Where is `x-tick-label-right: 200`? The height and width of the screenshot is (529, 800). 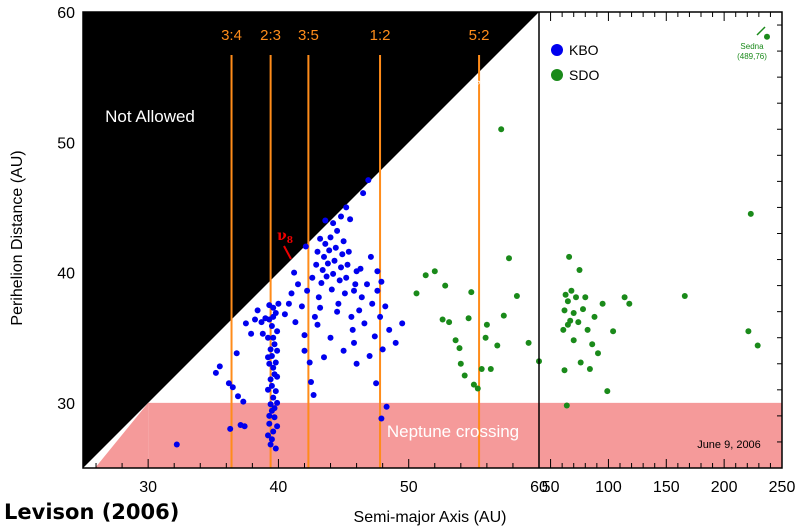
x-tick-label-right: 200 is located at coordinates (724, 487).